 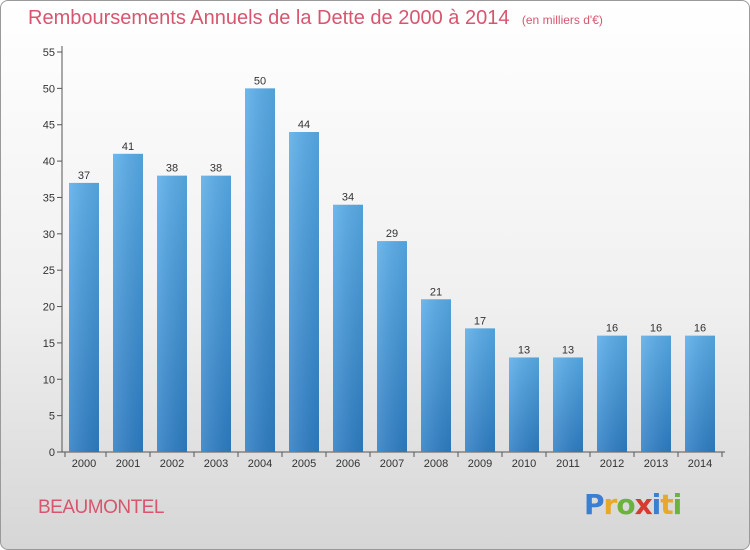 What do you see at coordinates (656, 464) in the screenshot?
I see `x-tick-label: 2013` at bounding box center [656, 464].